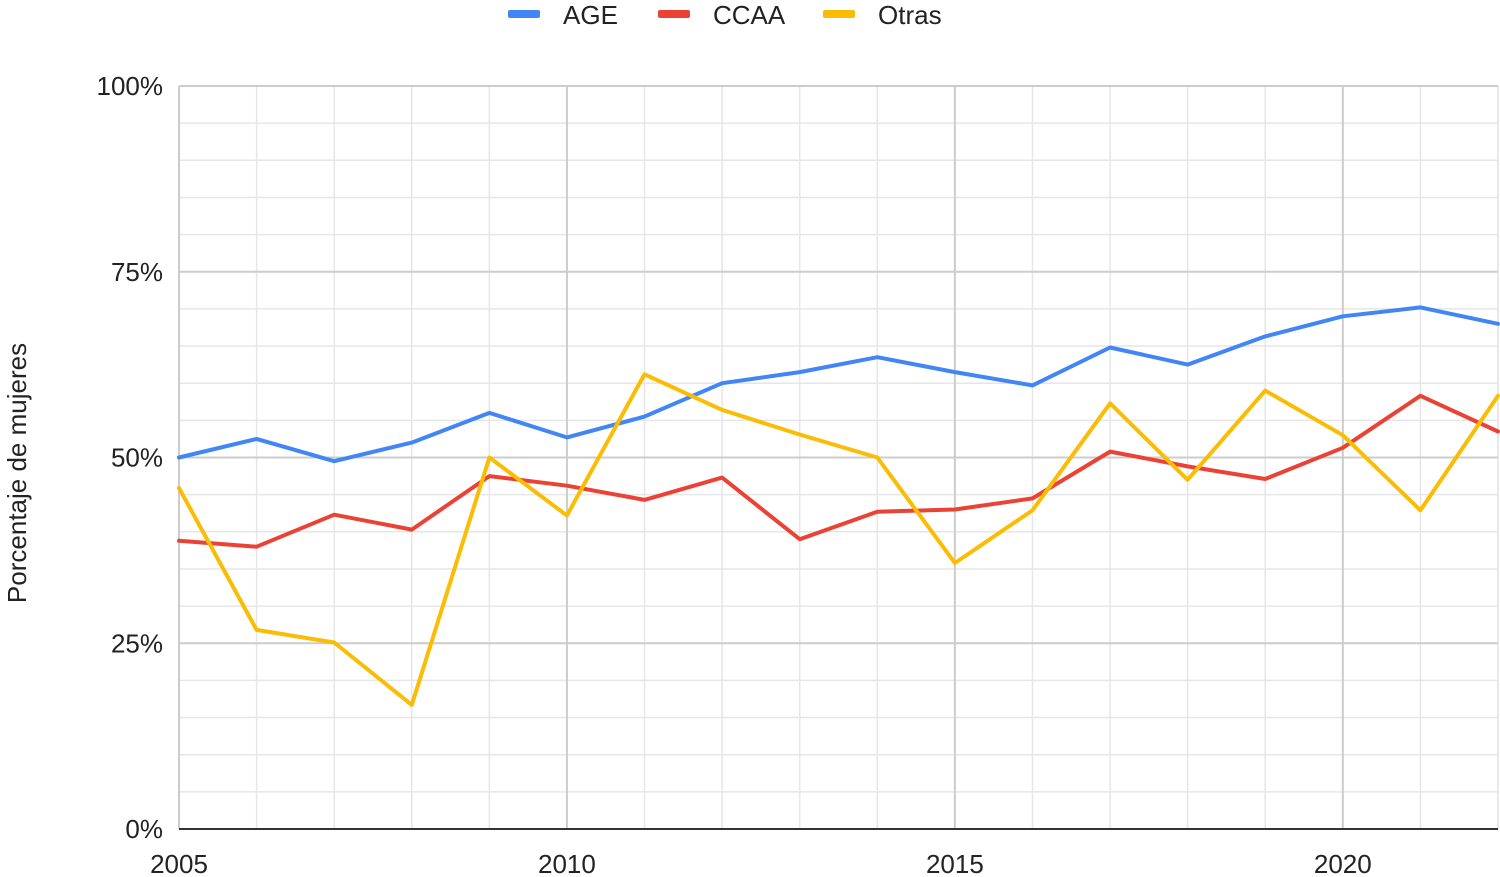  I want to click on y-tick-label: 0%, so click(144, 829).